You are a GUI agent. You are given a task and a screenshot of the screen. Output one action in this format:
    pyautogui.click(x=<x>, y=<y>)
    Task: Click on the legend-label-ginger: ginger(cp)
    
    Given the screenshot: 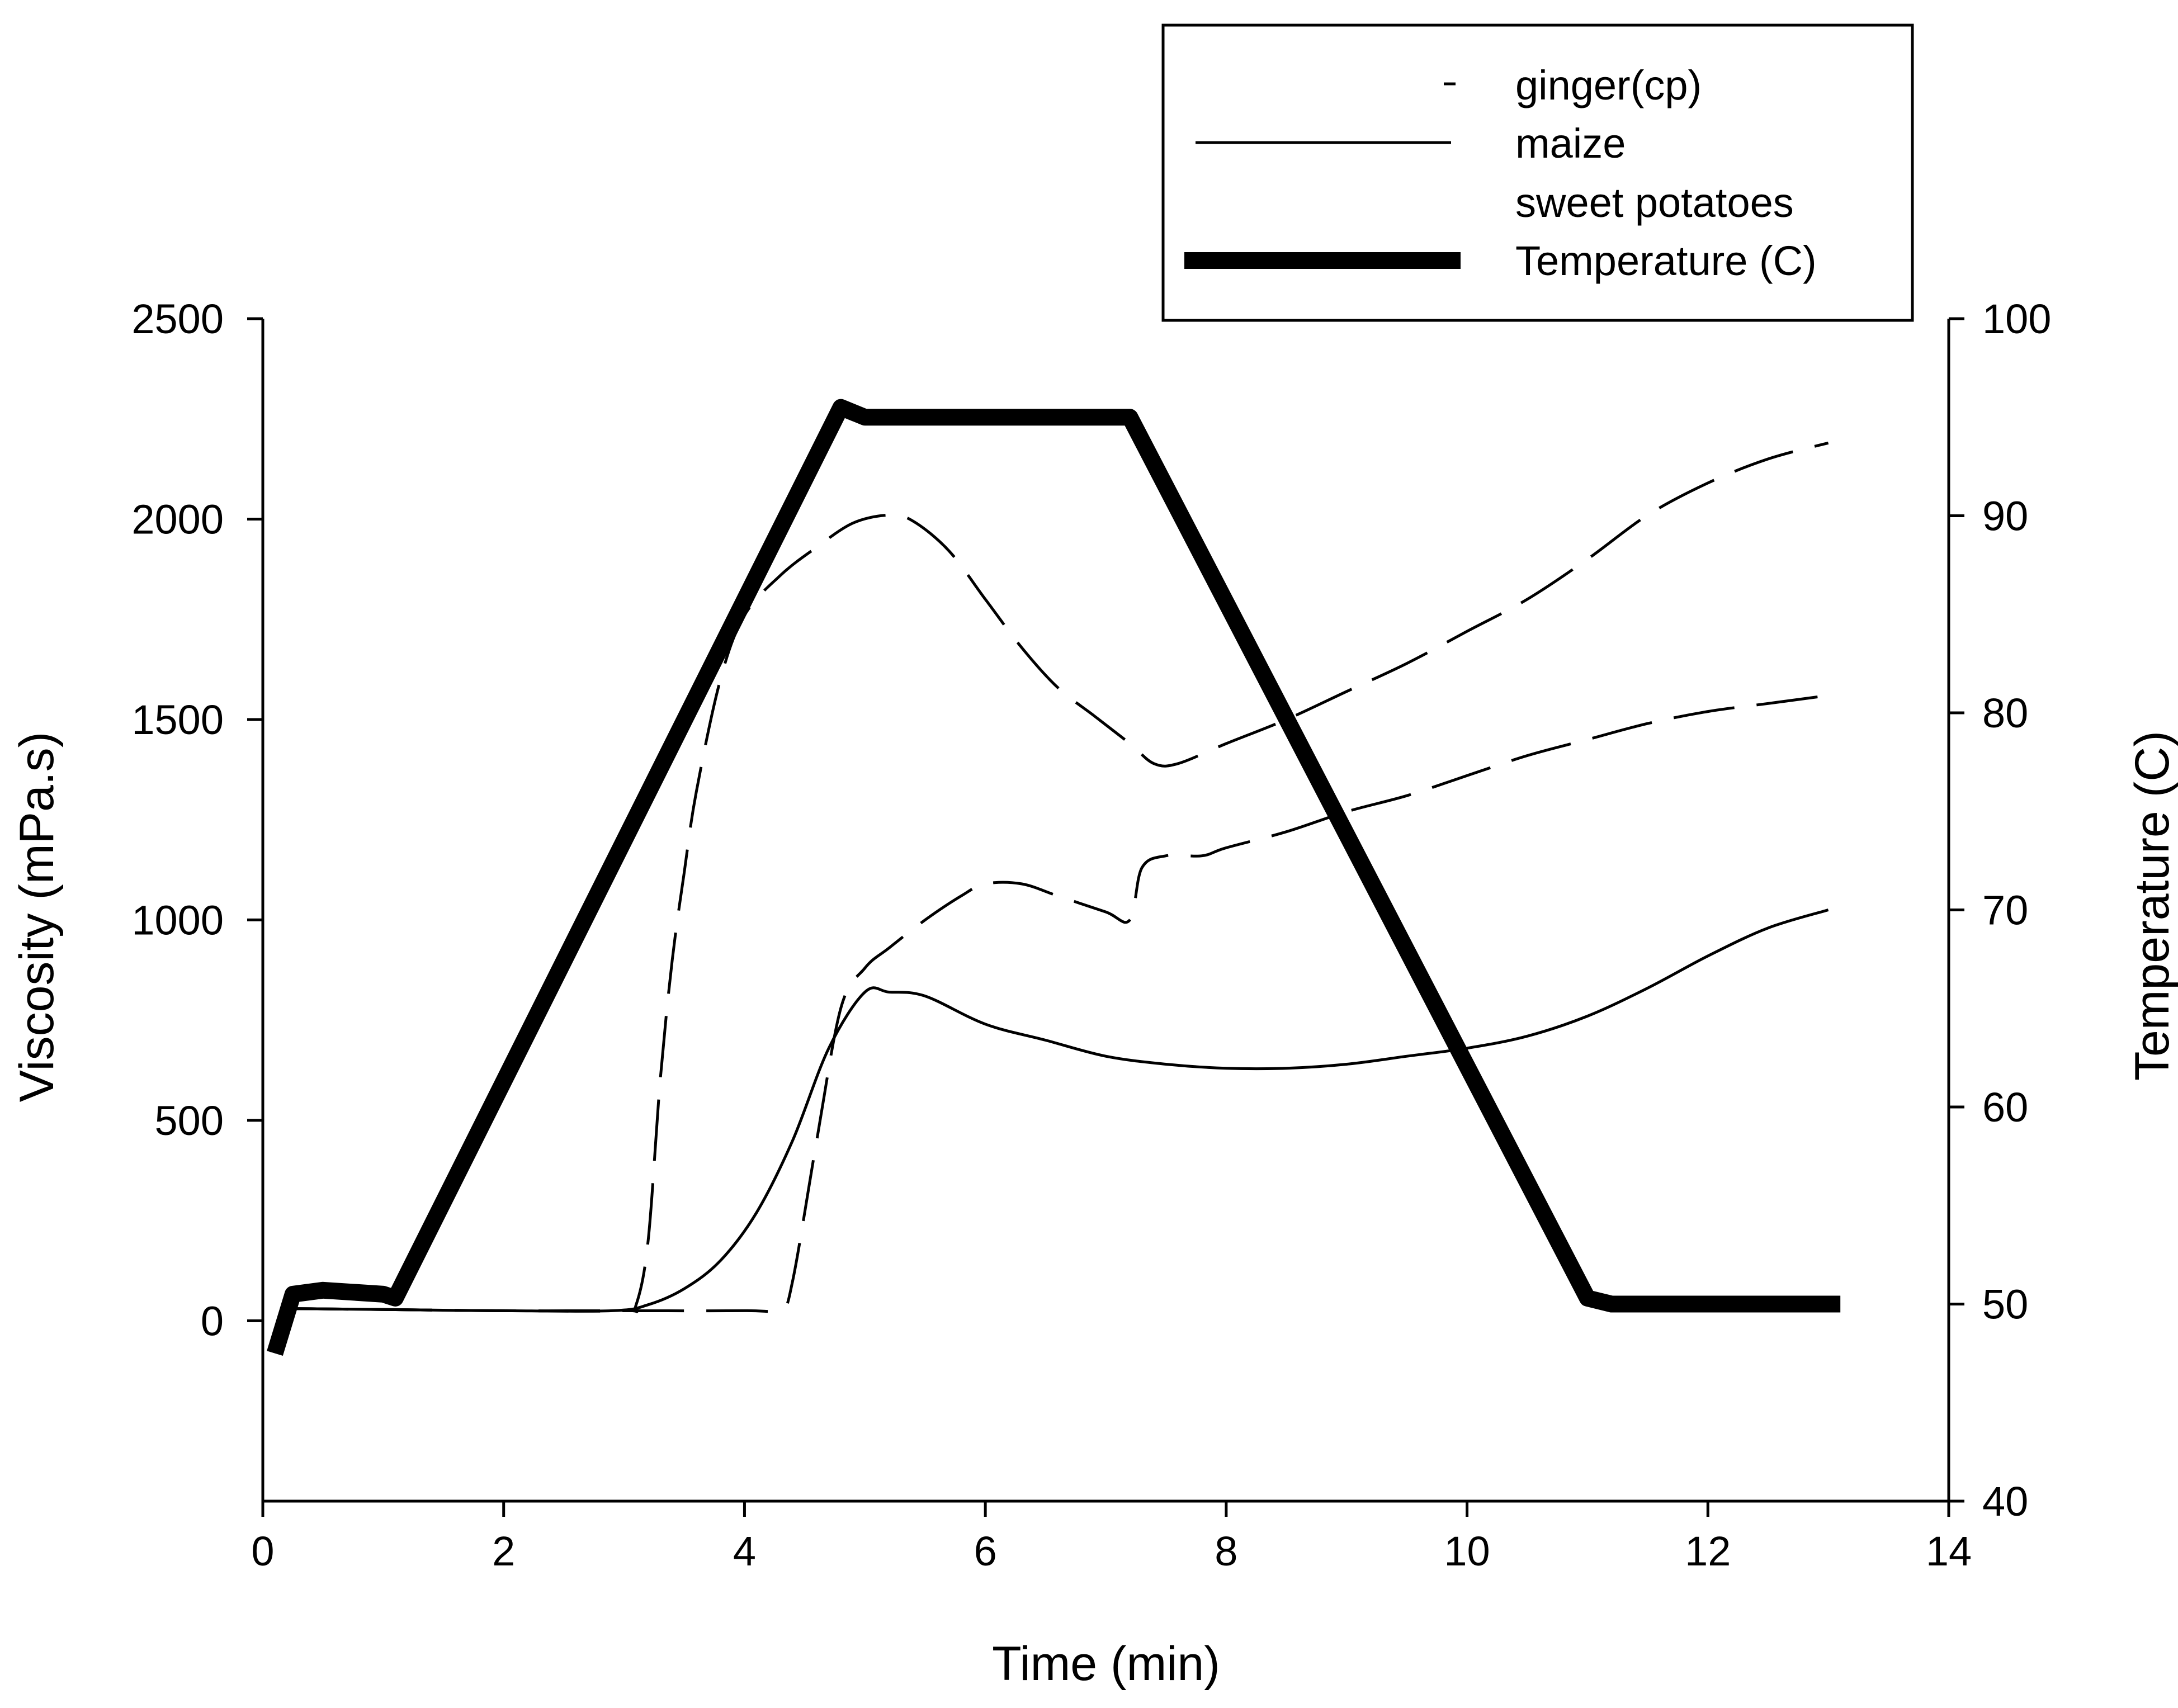 What is the action you would take?
    pyautogui.click(x=1609, y=85)
    